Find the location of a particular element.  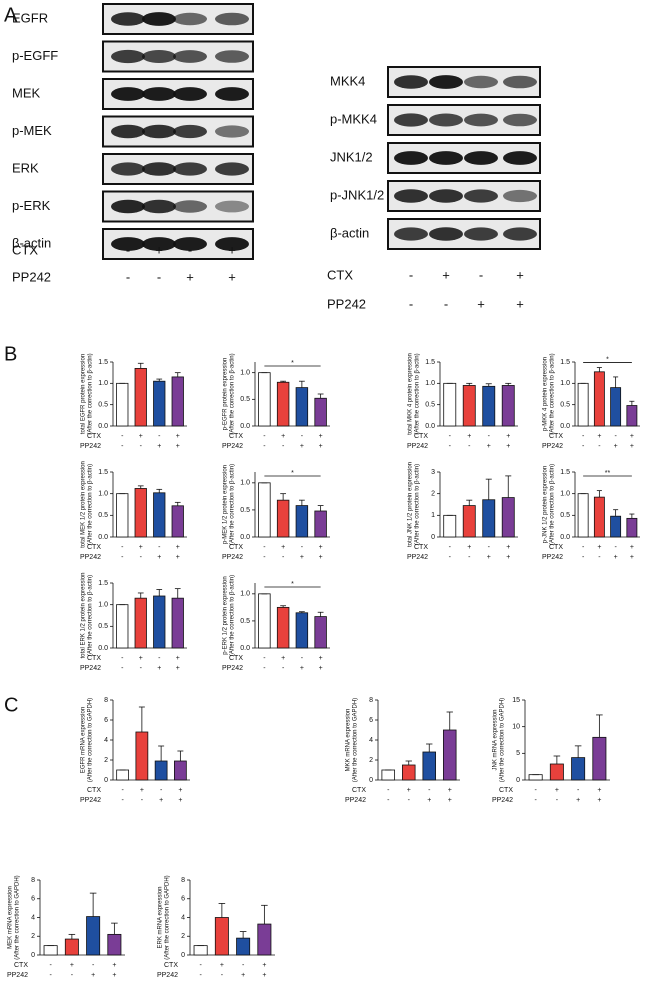

y-tick-label: 3 is located at coordinates (433, 472).